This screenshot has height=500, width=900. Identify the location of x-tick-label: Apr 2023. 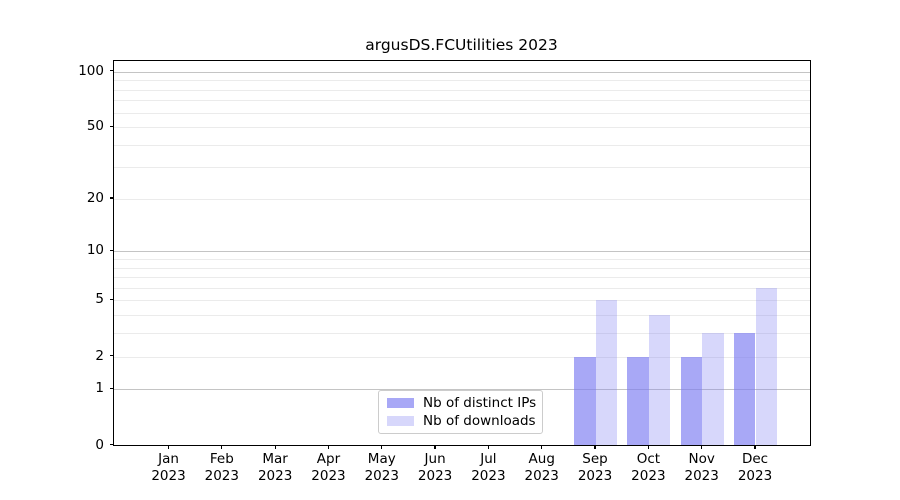
(328, 467).